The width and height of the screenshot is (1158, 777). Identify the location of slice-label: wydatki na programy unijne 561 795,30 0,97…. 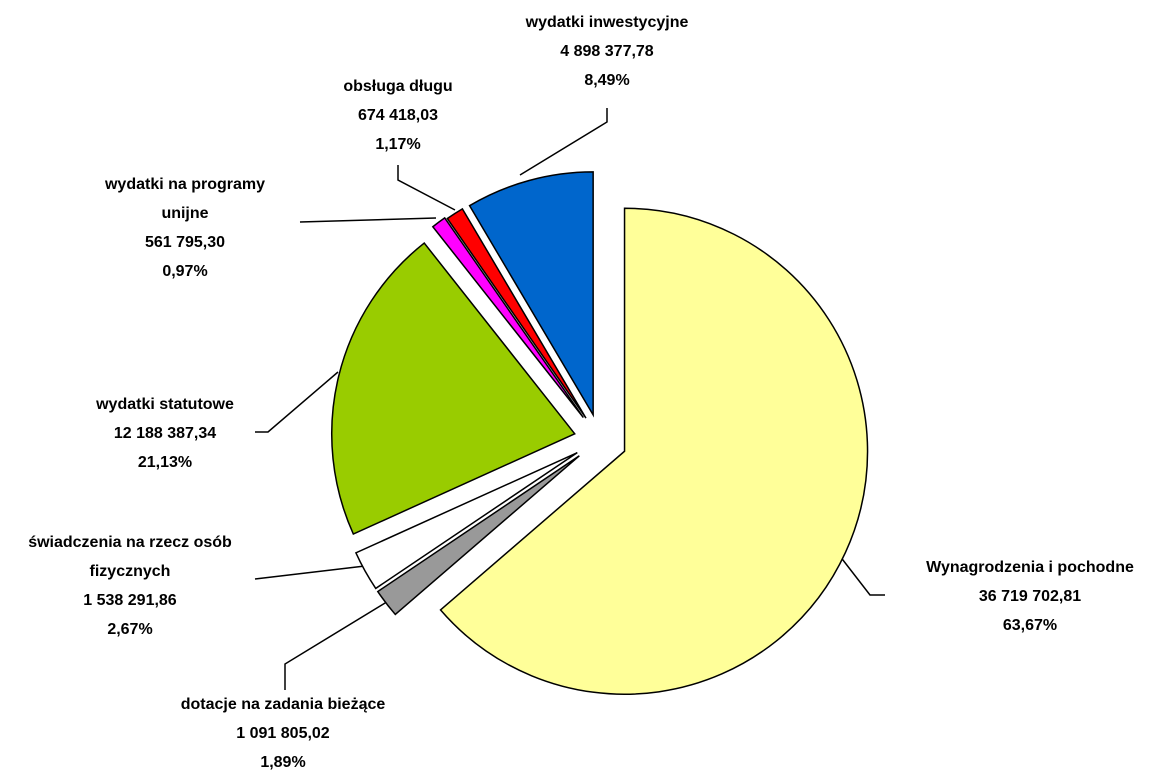
(185, 228).